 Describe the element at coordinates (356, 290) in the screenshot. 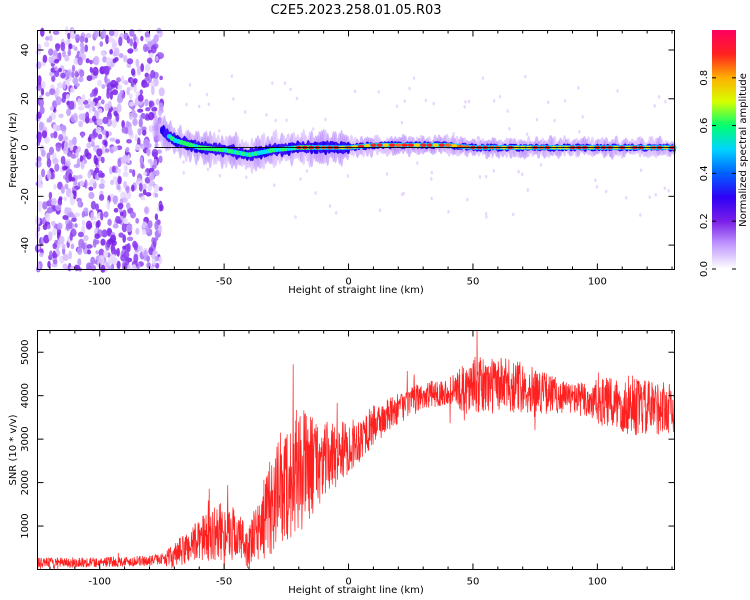

I see `spectrogram-x-axis-label: Height of straight line (km)` at that location.